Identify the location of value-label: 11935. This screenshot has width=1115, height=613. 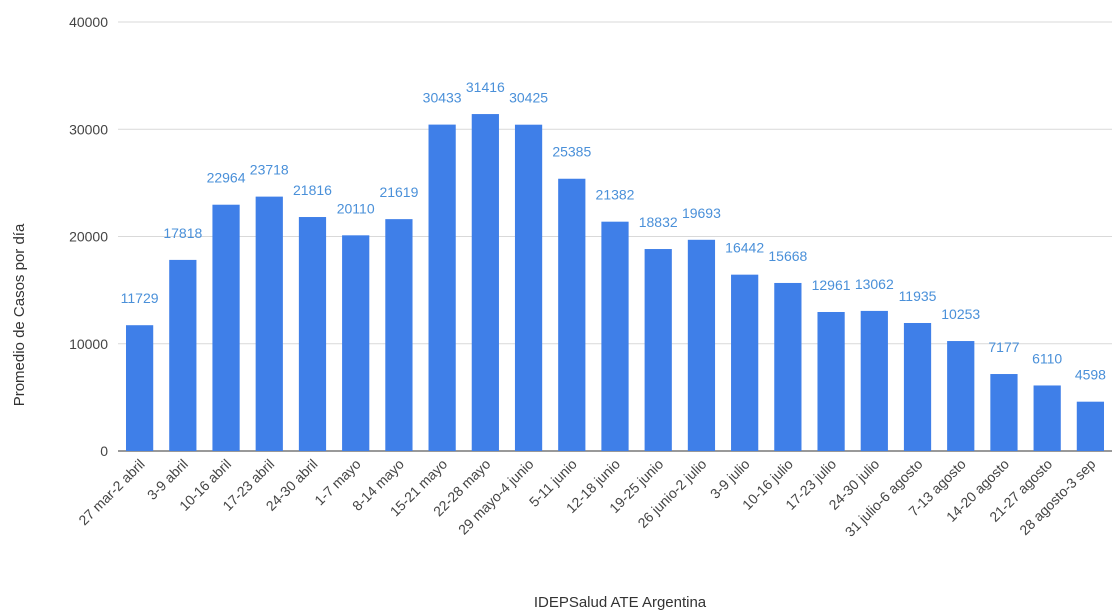
(918, 296).